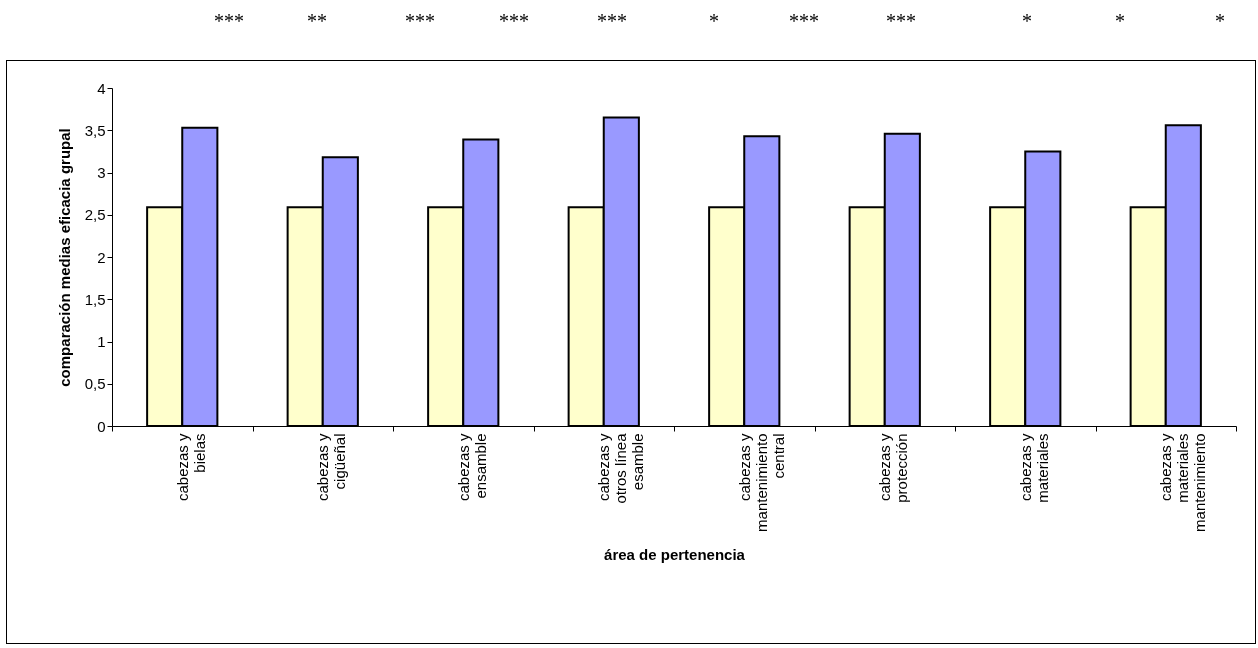 This screenshot has height=648, width=1258. What do you see at coordinates (621, 468) in the screenshot?
I see `x-tick-label: cabezas y otros línea esamble` at bounding box center [621, 468].